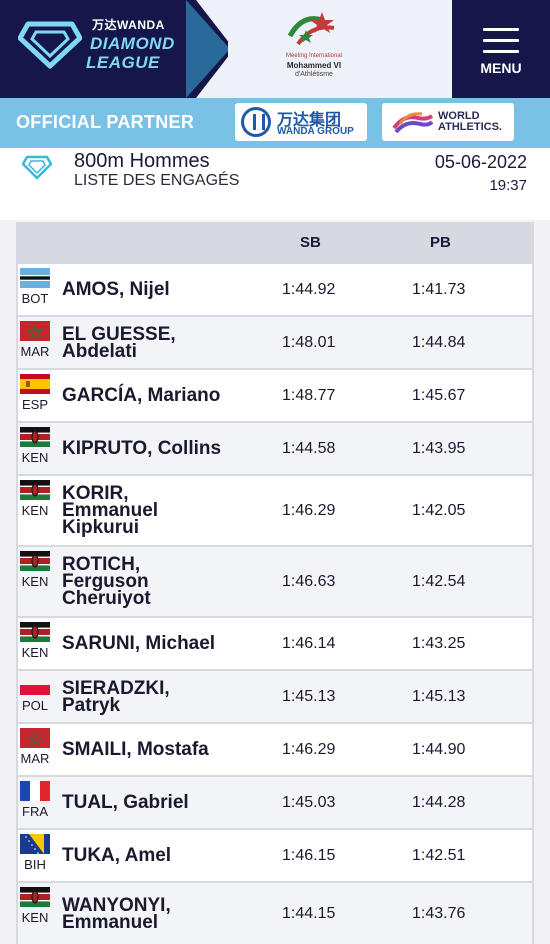 The image size is (550, 944). Describe the element at coordinates (275, 643) in the screenshot. I see `table-row: KEN SARUNI, Michael 1:46.14 1:43.25` at that location.